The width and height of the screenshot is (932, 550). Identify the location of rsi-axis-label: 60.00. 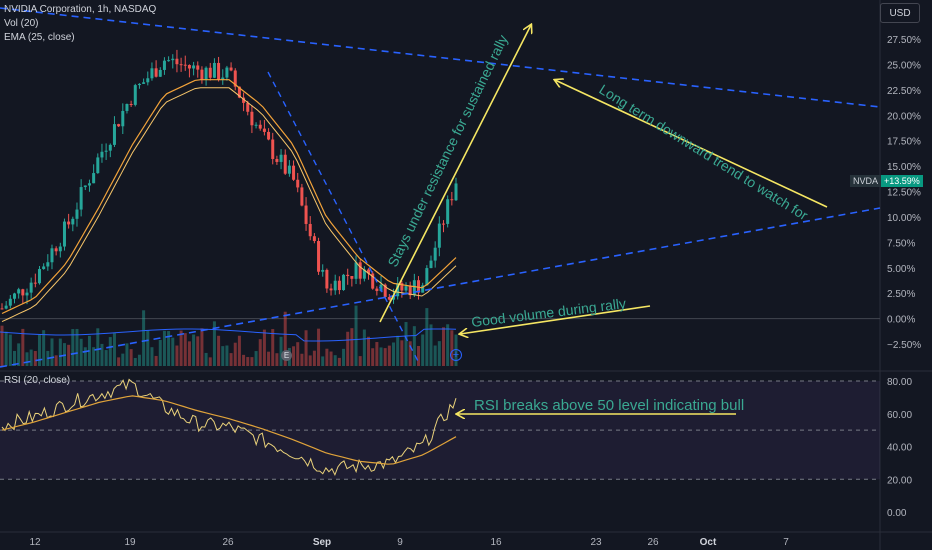
(899, 415).